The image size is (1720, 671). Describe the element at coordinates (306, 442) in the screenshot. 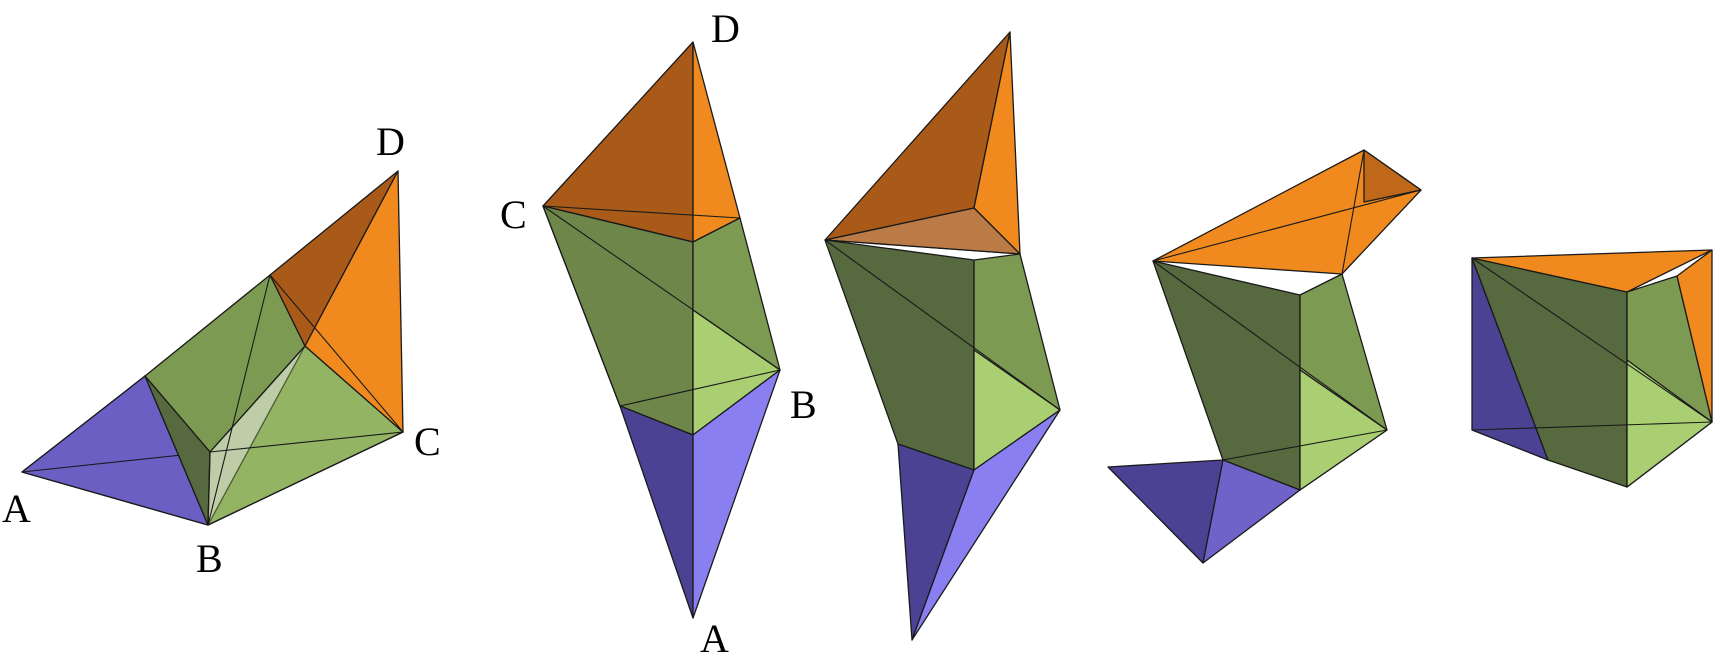

I see `fig1-green-edge-base` at that location.